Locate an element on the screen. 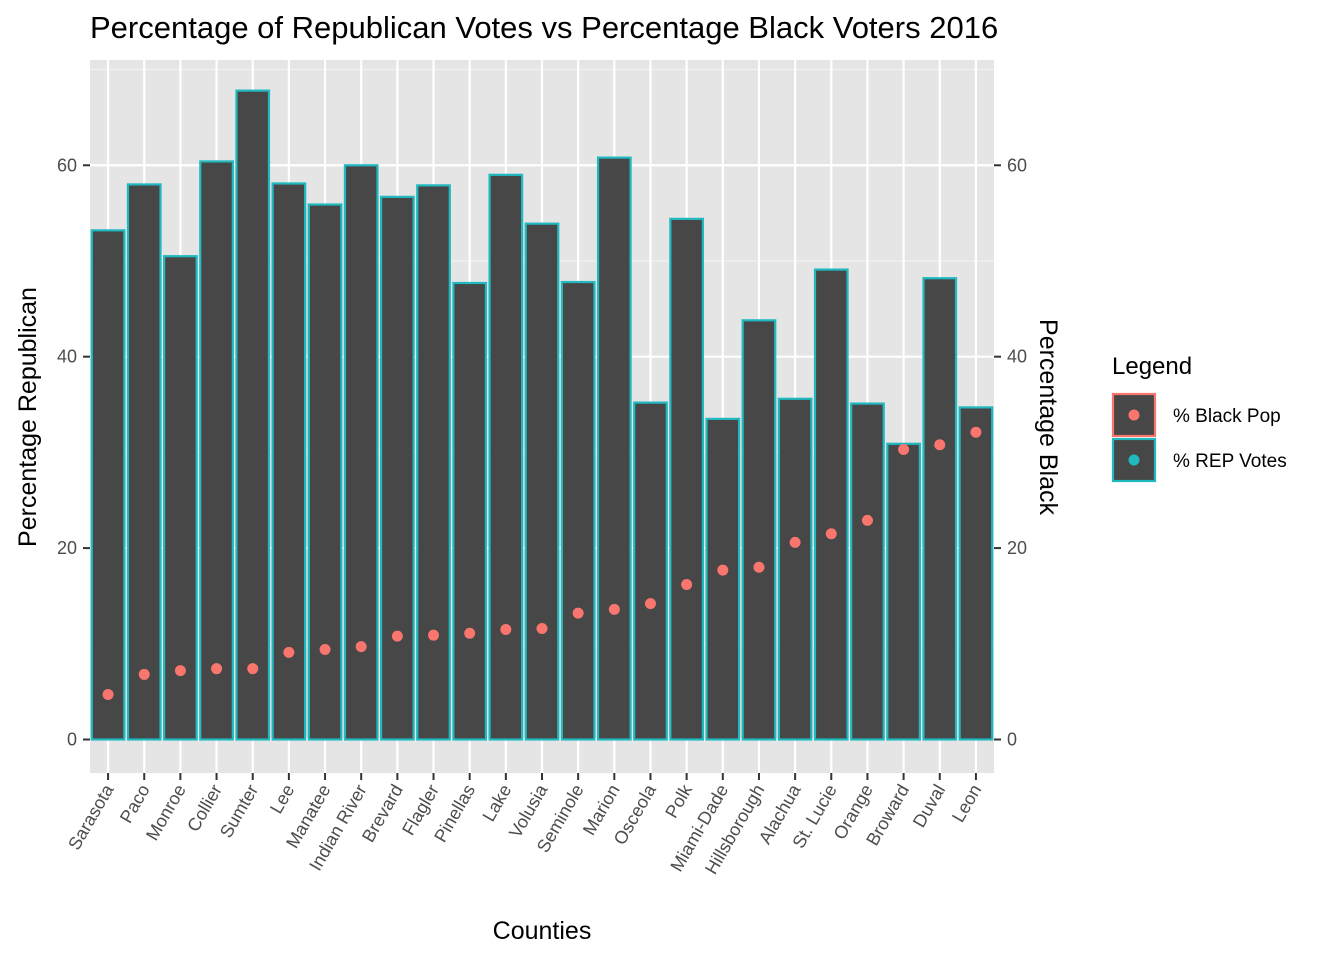  y-axis-right: 0 20 40 60 is located at coordinates (1010, 452).